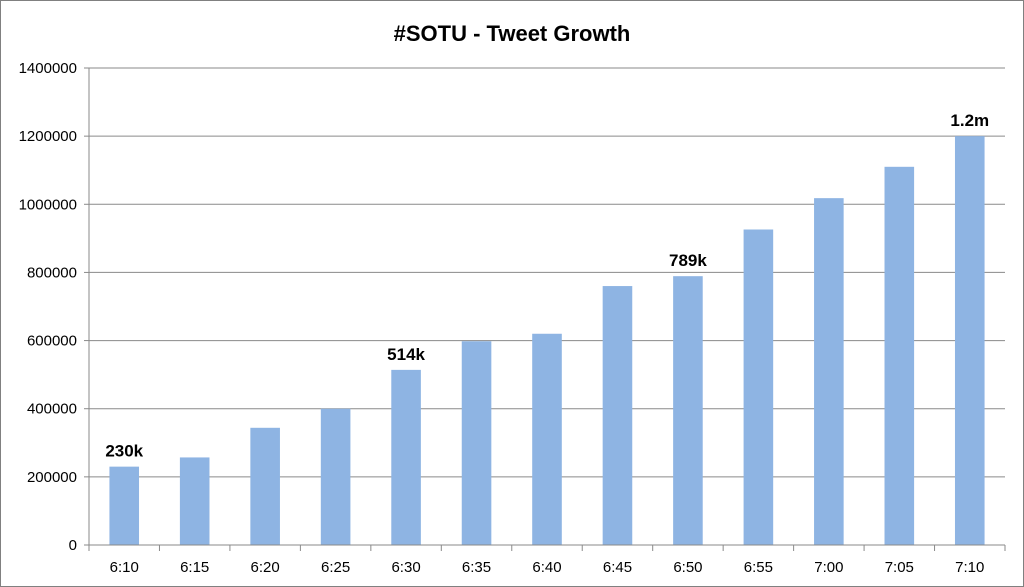 The image size is (1024, 587). Describe the element at coordinates (335, 567) in the screenshot. I see `x-tick-label: 6:25` at that location.